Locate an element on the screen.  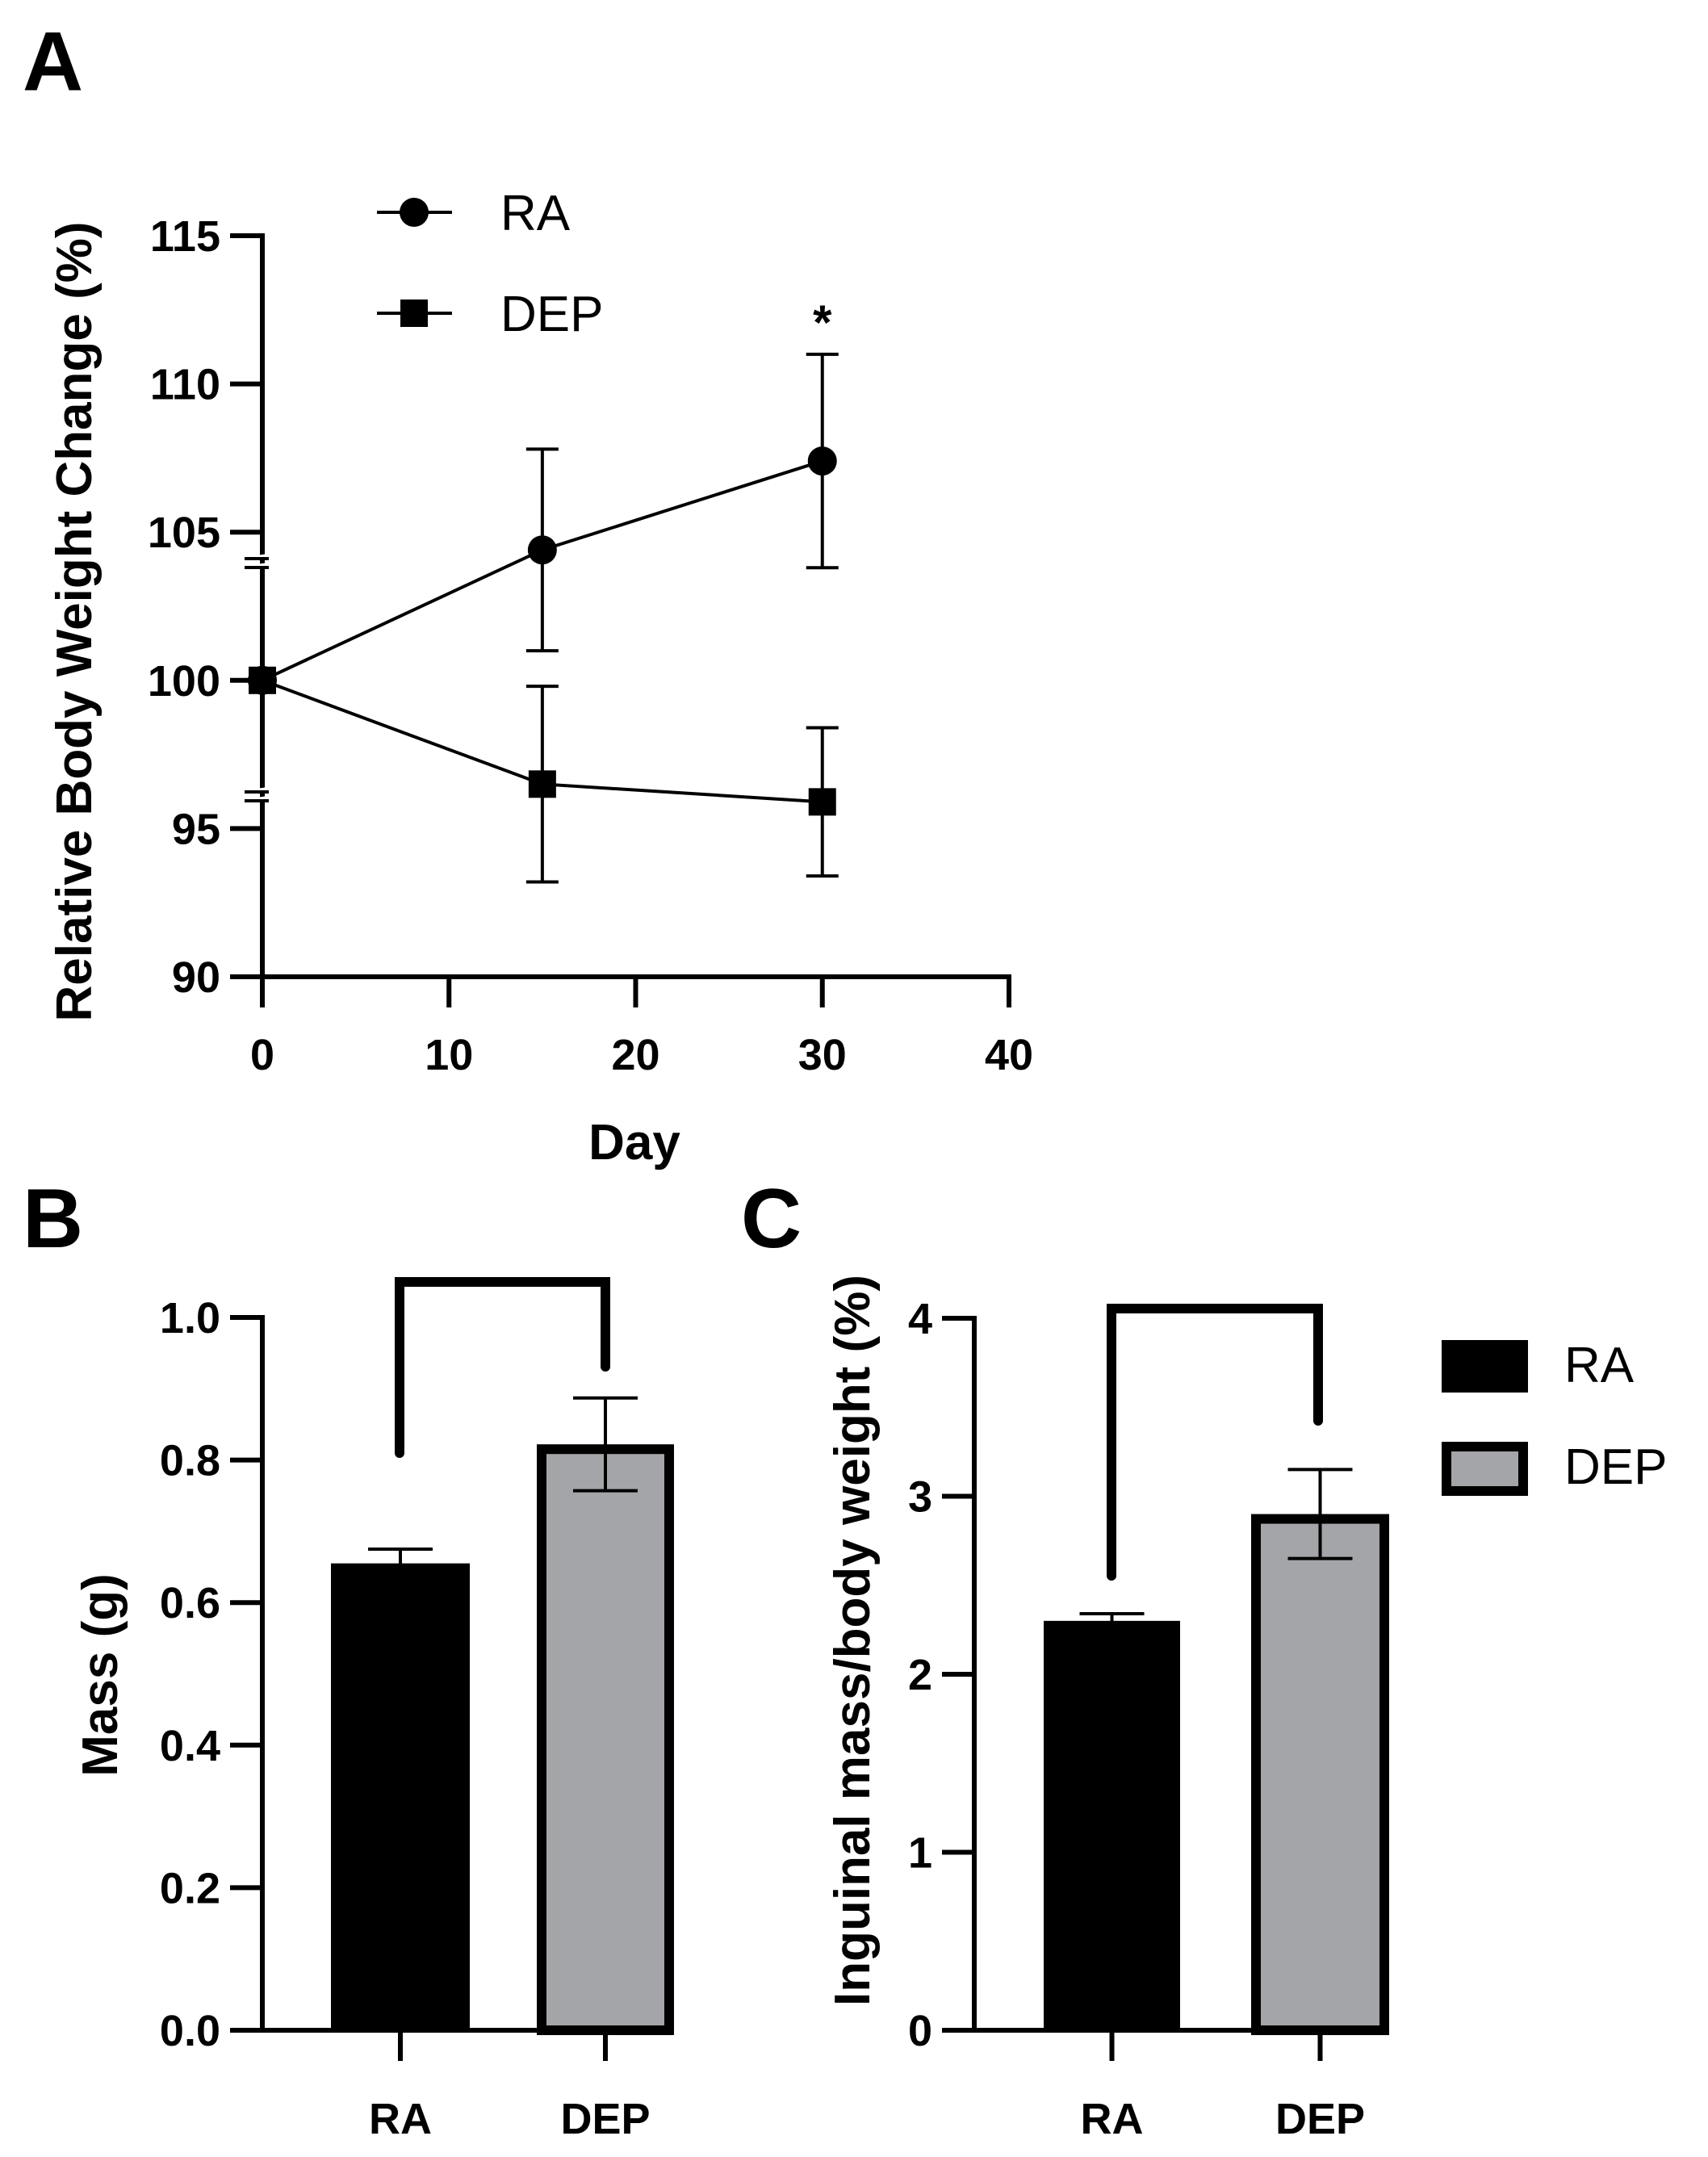
chart-a-points is located at coordinates (543, 631).